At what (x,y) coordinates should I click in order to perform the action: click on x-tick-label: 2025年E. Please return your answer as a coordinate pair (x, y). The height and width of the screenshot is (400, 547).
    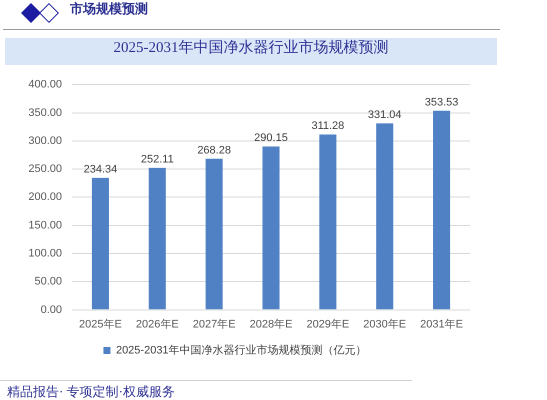
    Looking at the image, I should click on (100, 324).